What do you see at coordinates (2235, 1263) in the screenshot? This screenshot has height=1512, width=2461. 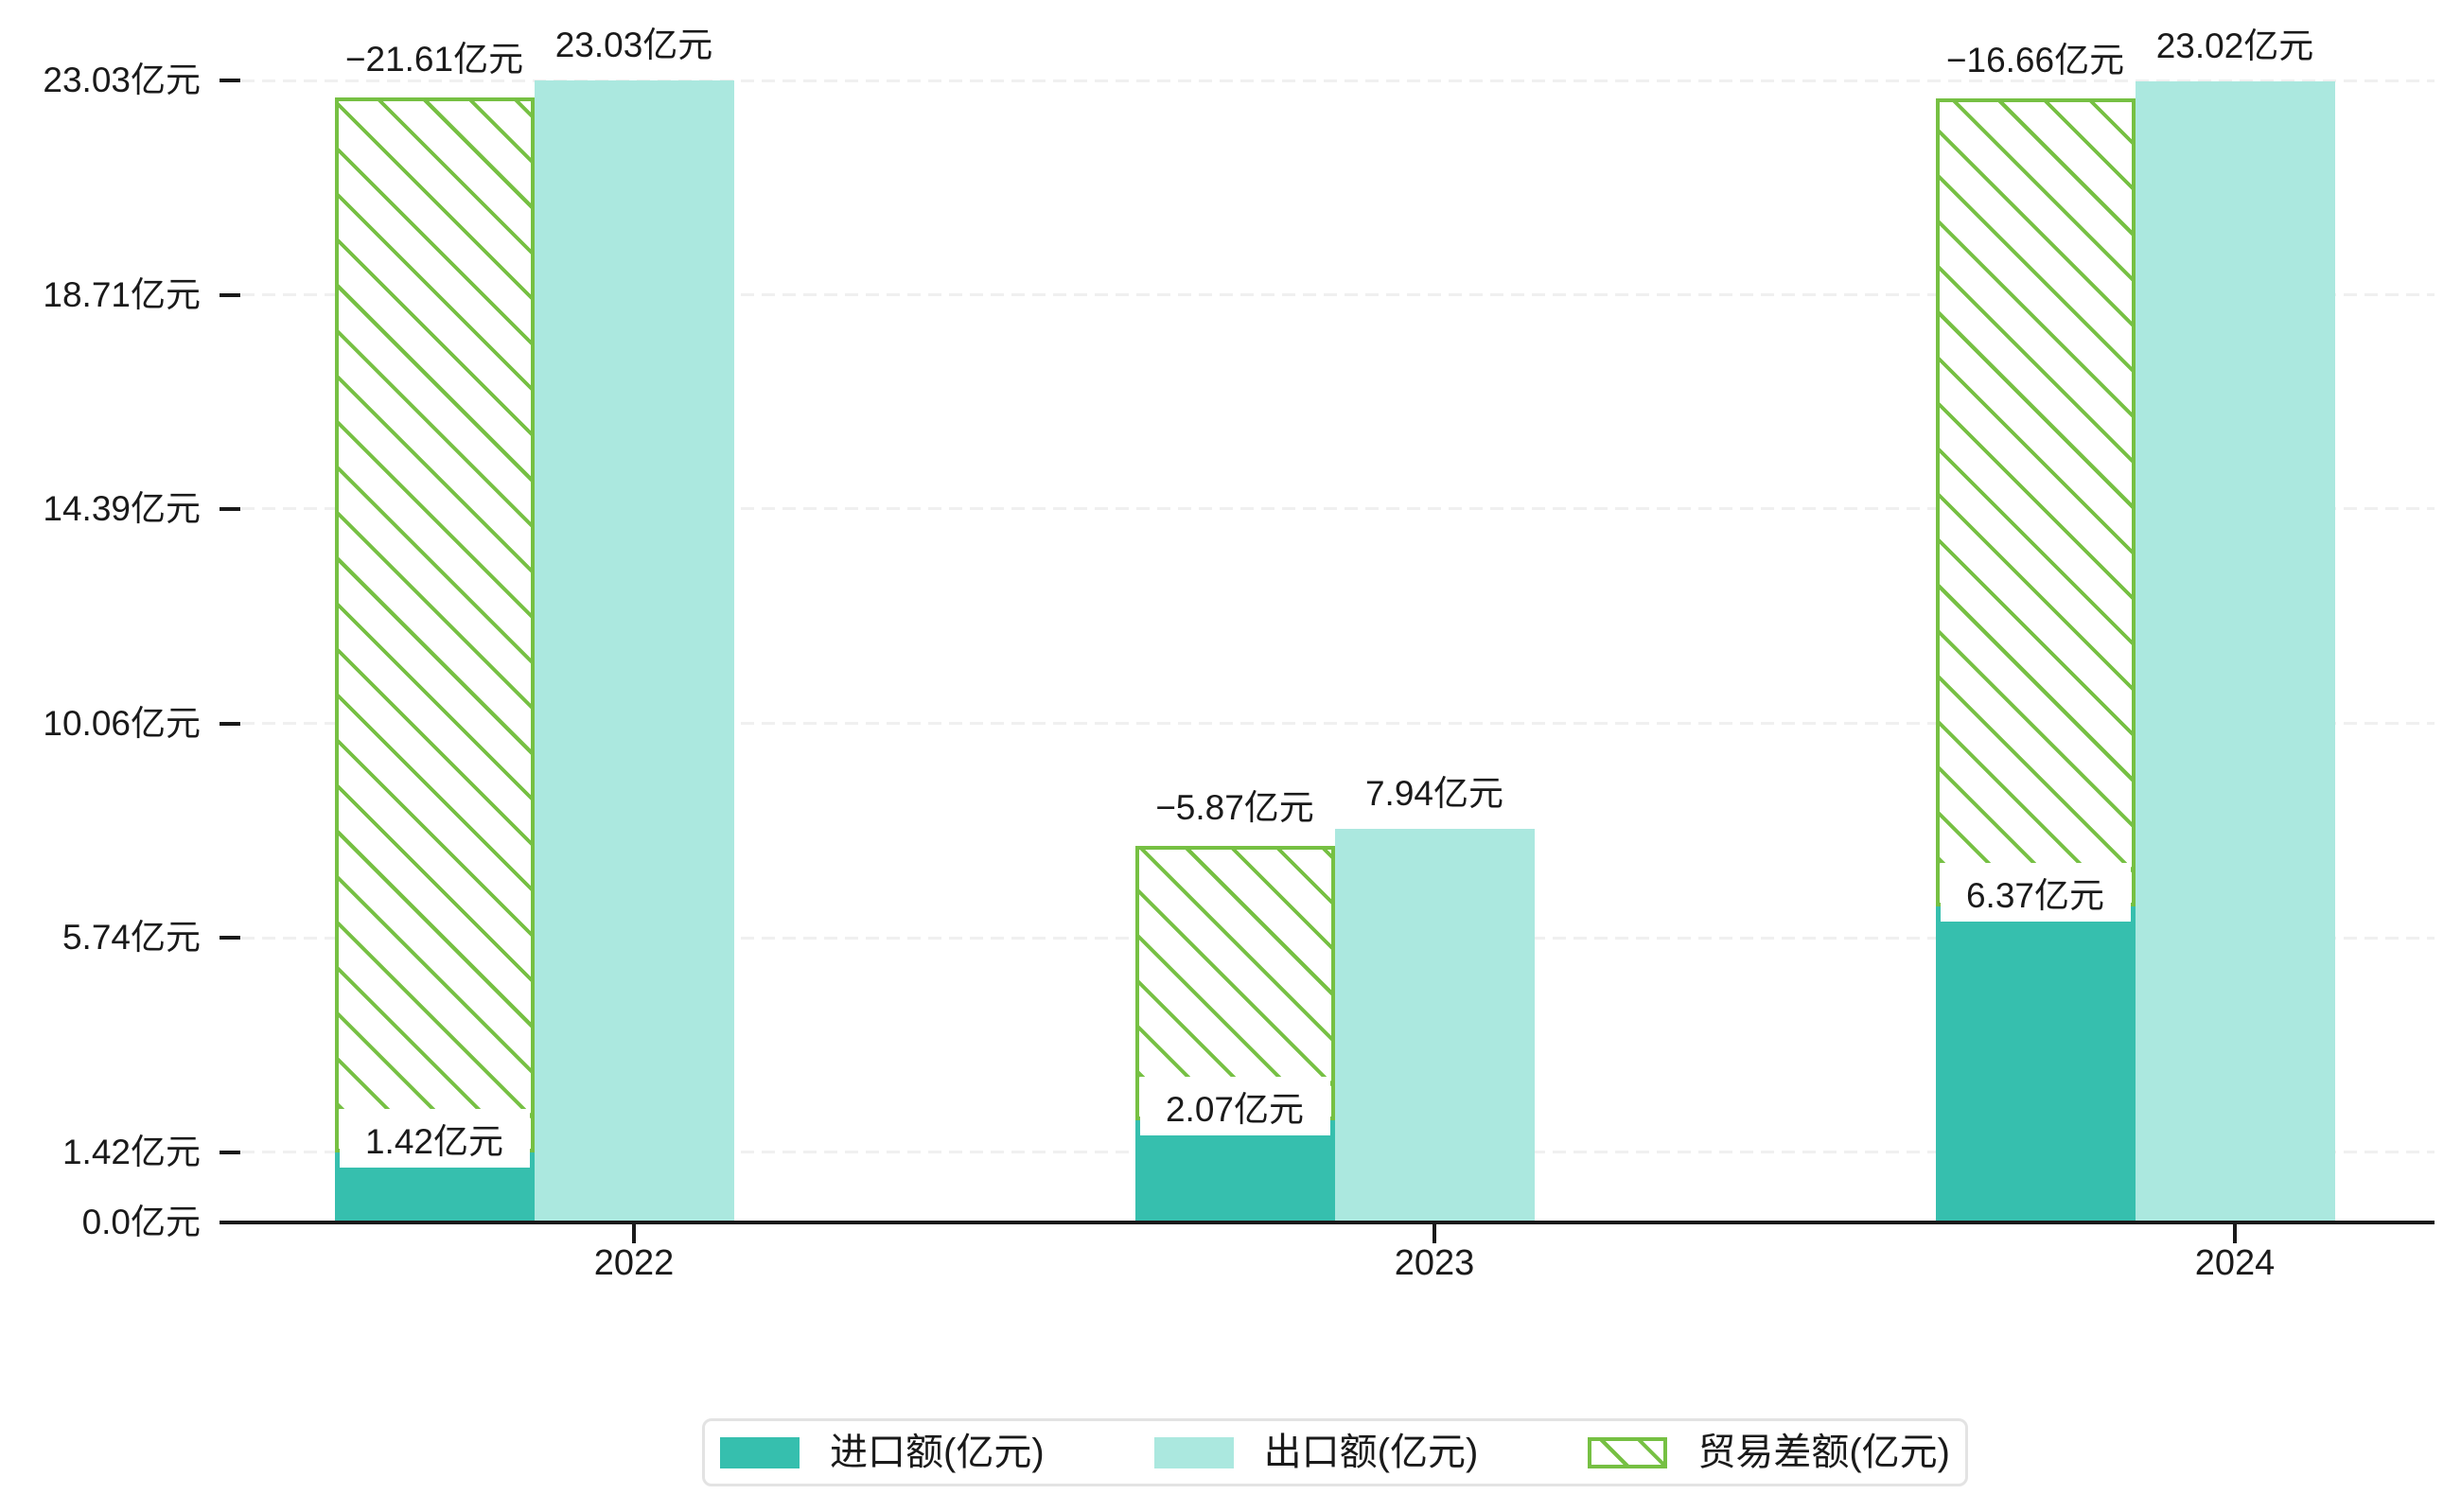 I see `x-axis-category-label: 2024` at bounding box center [2235, 1263].